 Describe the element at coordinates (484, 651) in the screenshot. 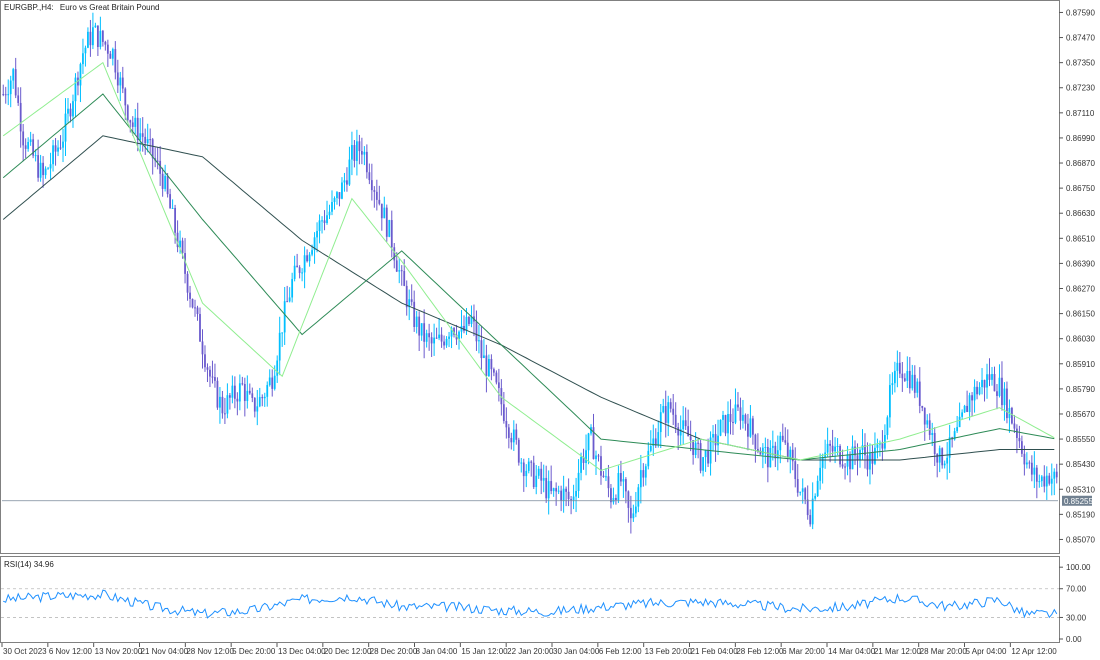

I see `time-tick-label: 15 Jan 12:00` at that location.